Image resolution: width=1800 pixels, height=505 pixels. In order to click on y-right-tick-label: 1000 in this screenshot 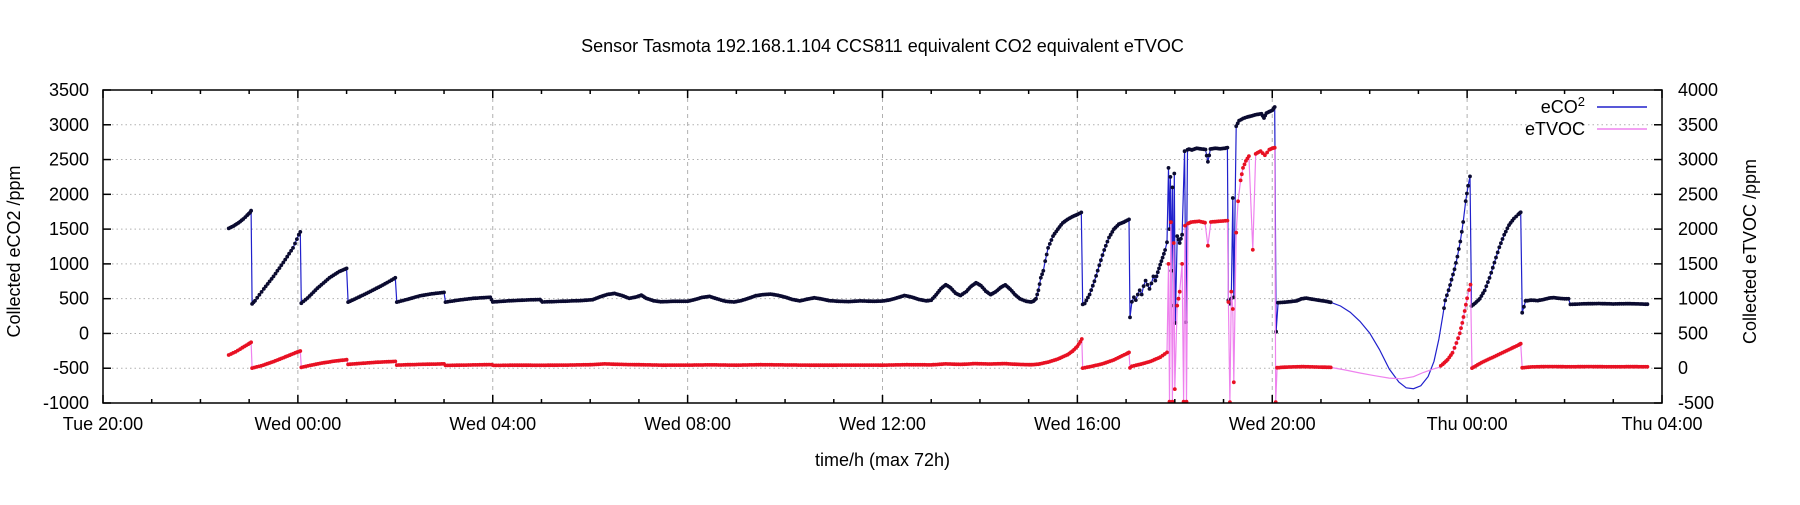, I will do `click(1698, 299)`.